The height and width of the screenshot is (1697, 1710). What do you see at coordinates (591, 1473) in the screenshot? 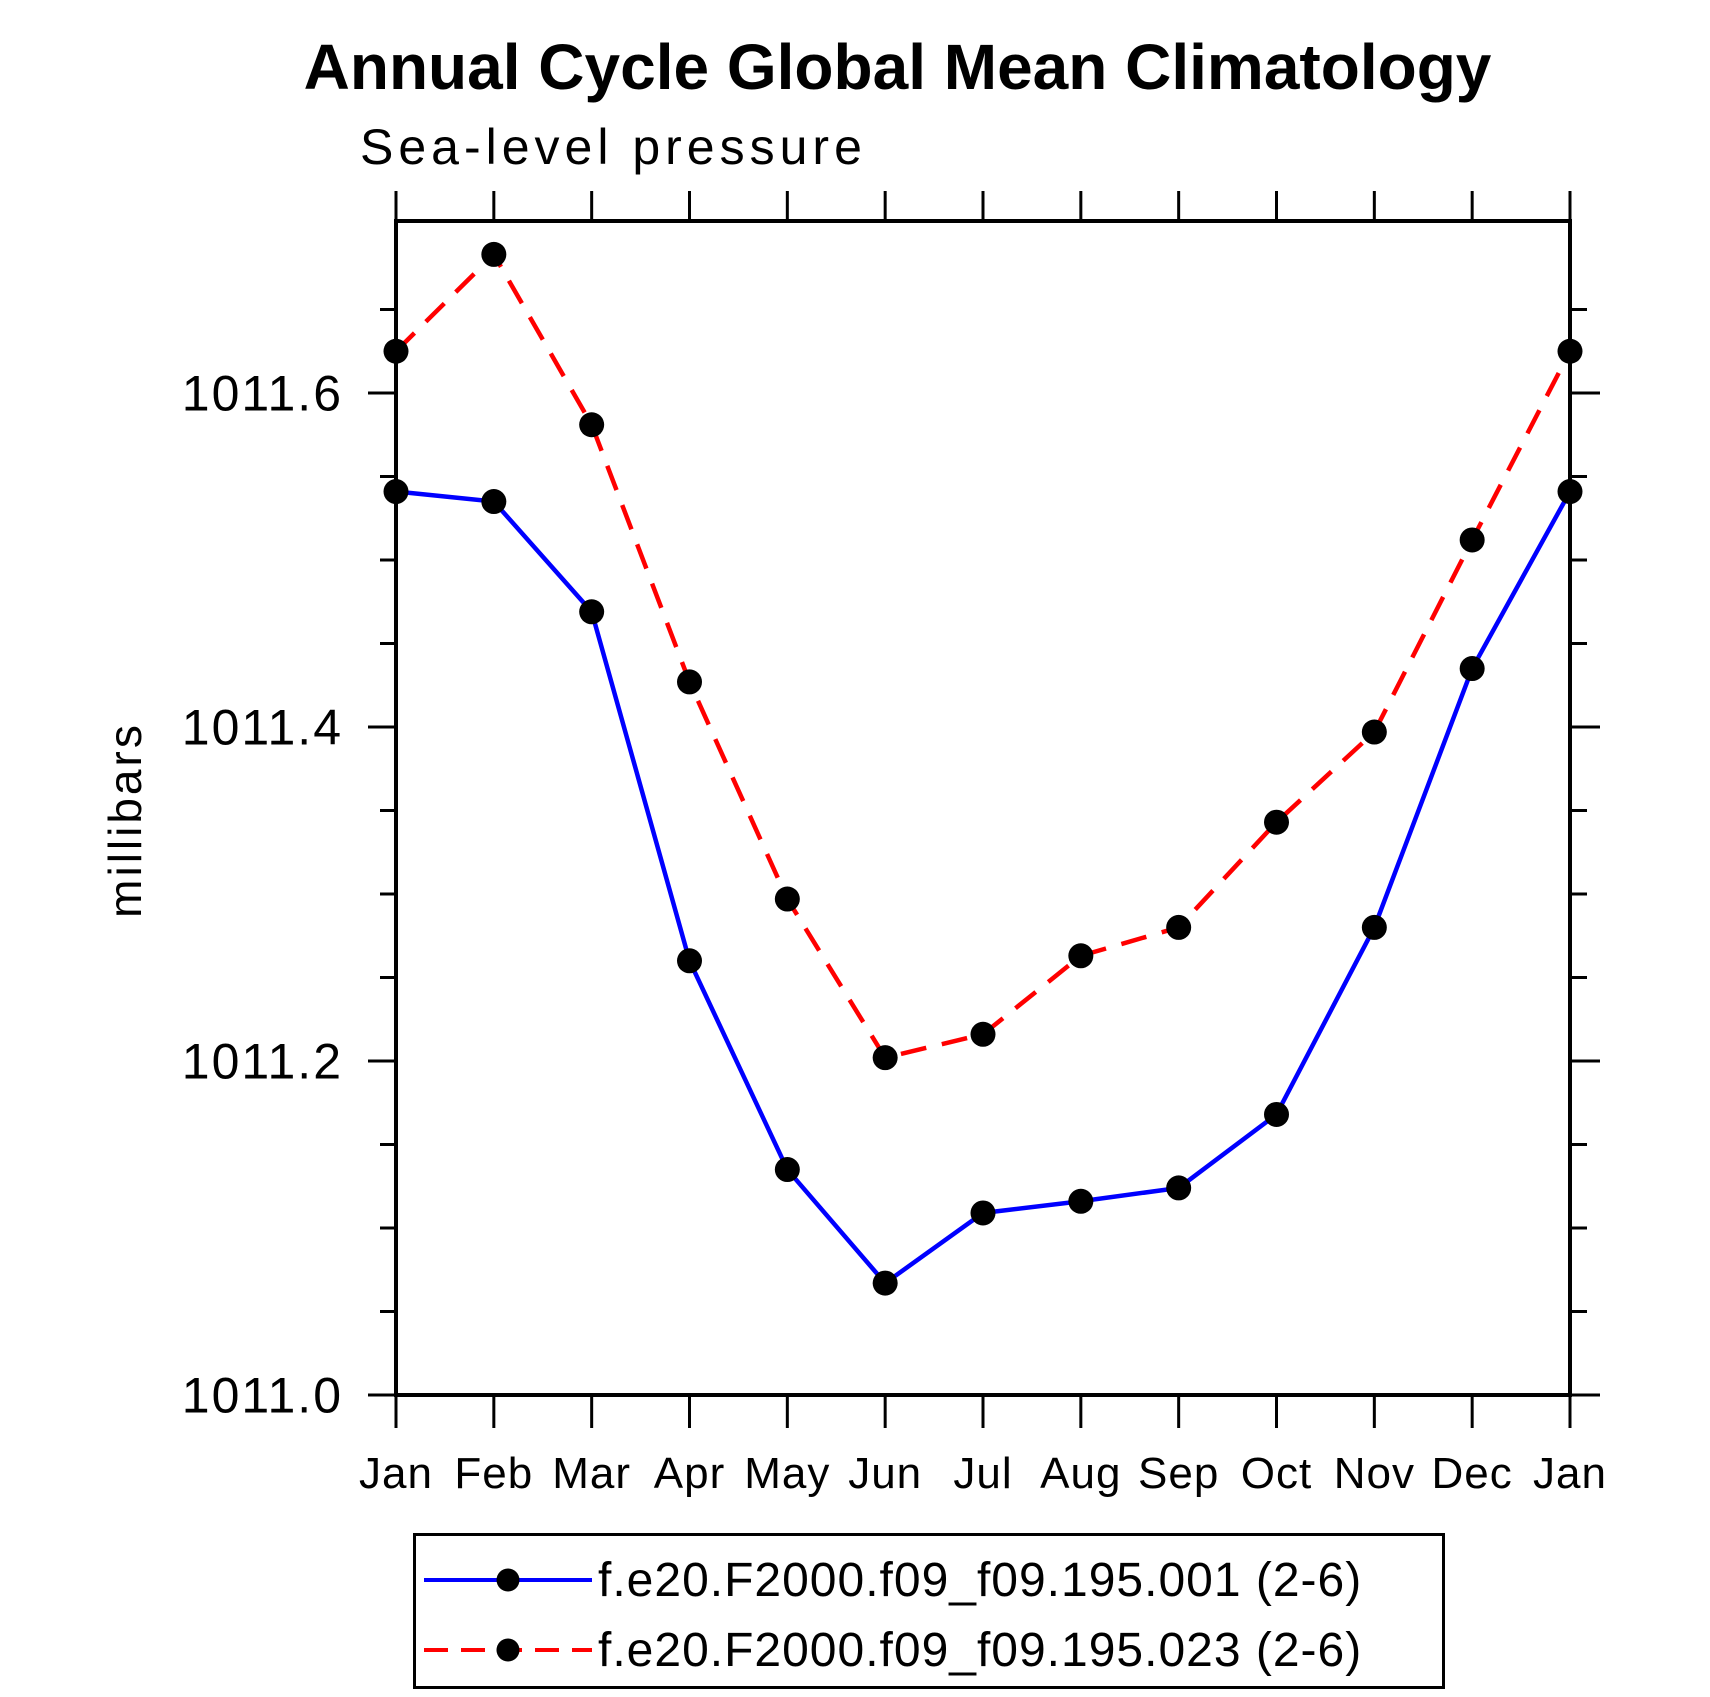
I see `x-tick-label: Mar` at bounding box center [591, 1473].